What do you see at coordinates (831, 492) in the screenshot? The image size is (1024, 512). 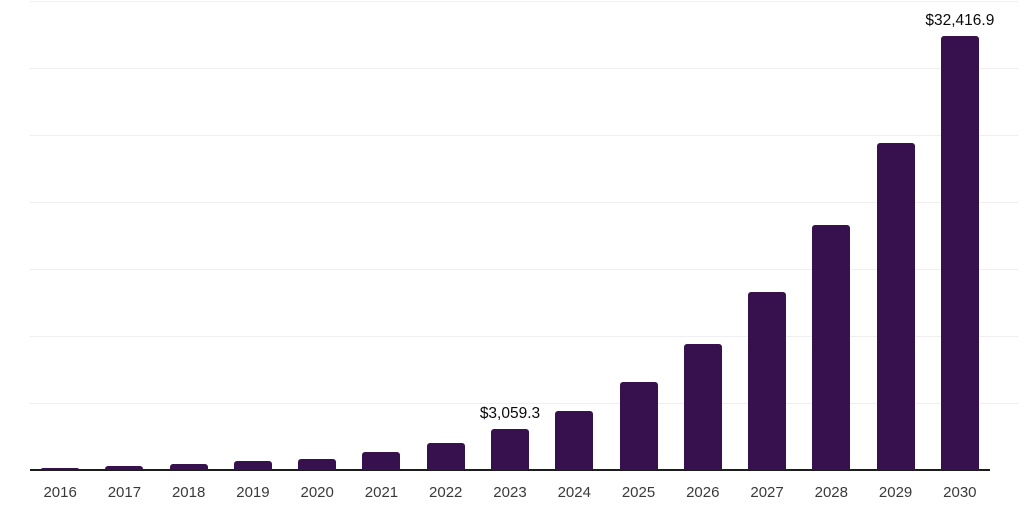 I see `x-tick-2028: 2028` at bounding box center [831, 492].